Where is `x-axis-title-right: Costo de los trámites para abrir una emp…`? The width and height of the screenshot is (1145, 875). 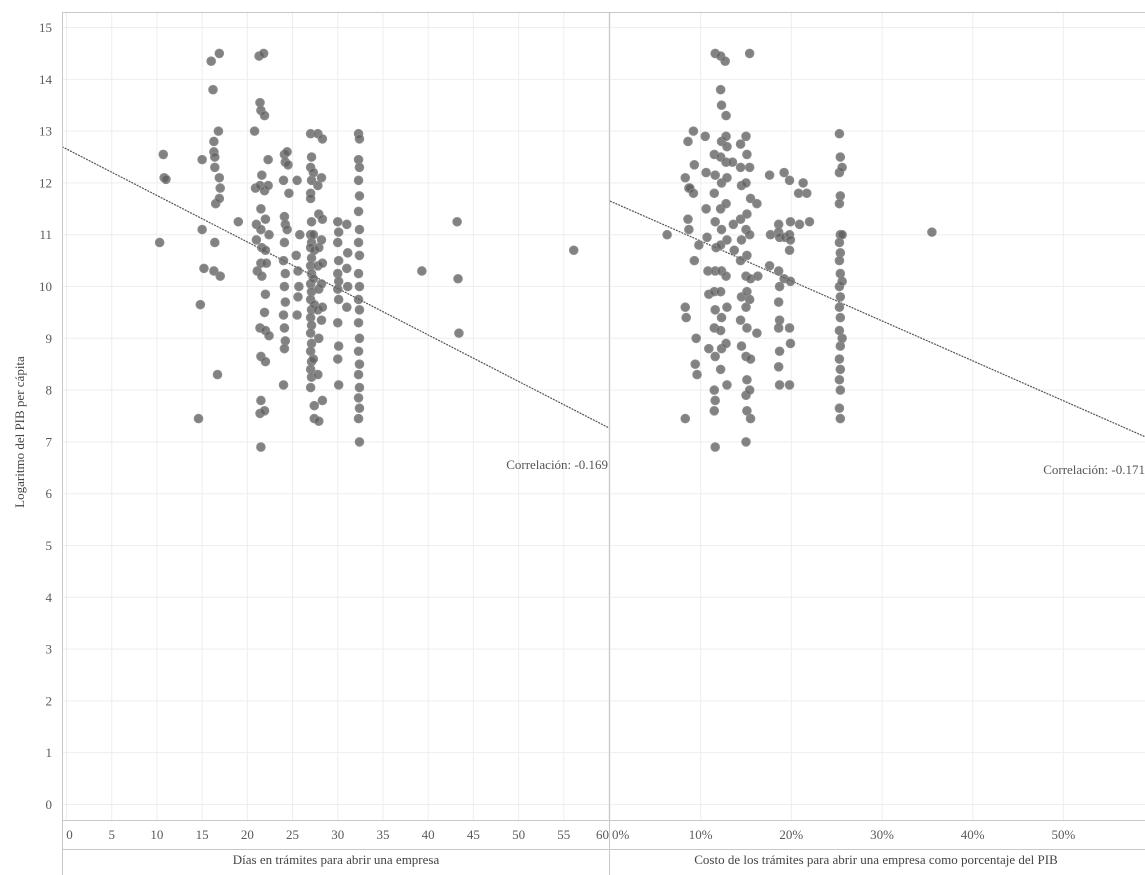
x-axis-title-right: Costo de los trámites para abrir una emp… is located at coordinates (876, 859).